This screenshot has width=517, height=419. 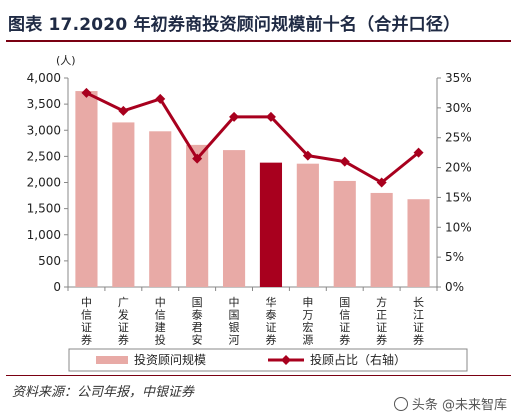 What do you see at coordinates (454, 287) in the screenshot?
I see `right-axis-tick-label: 0%` at bounding box center [454, 287].